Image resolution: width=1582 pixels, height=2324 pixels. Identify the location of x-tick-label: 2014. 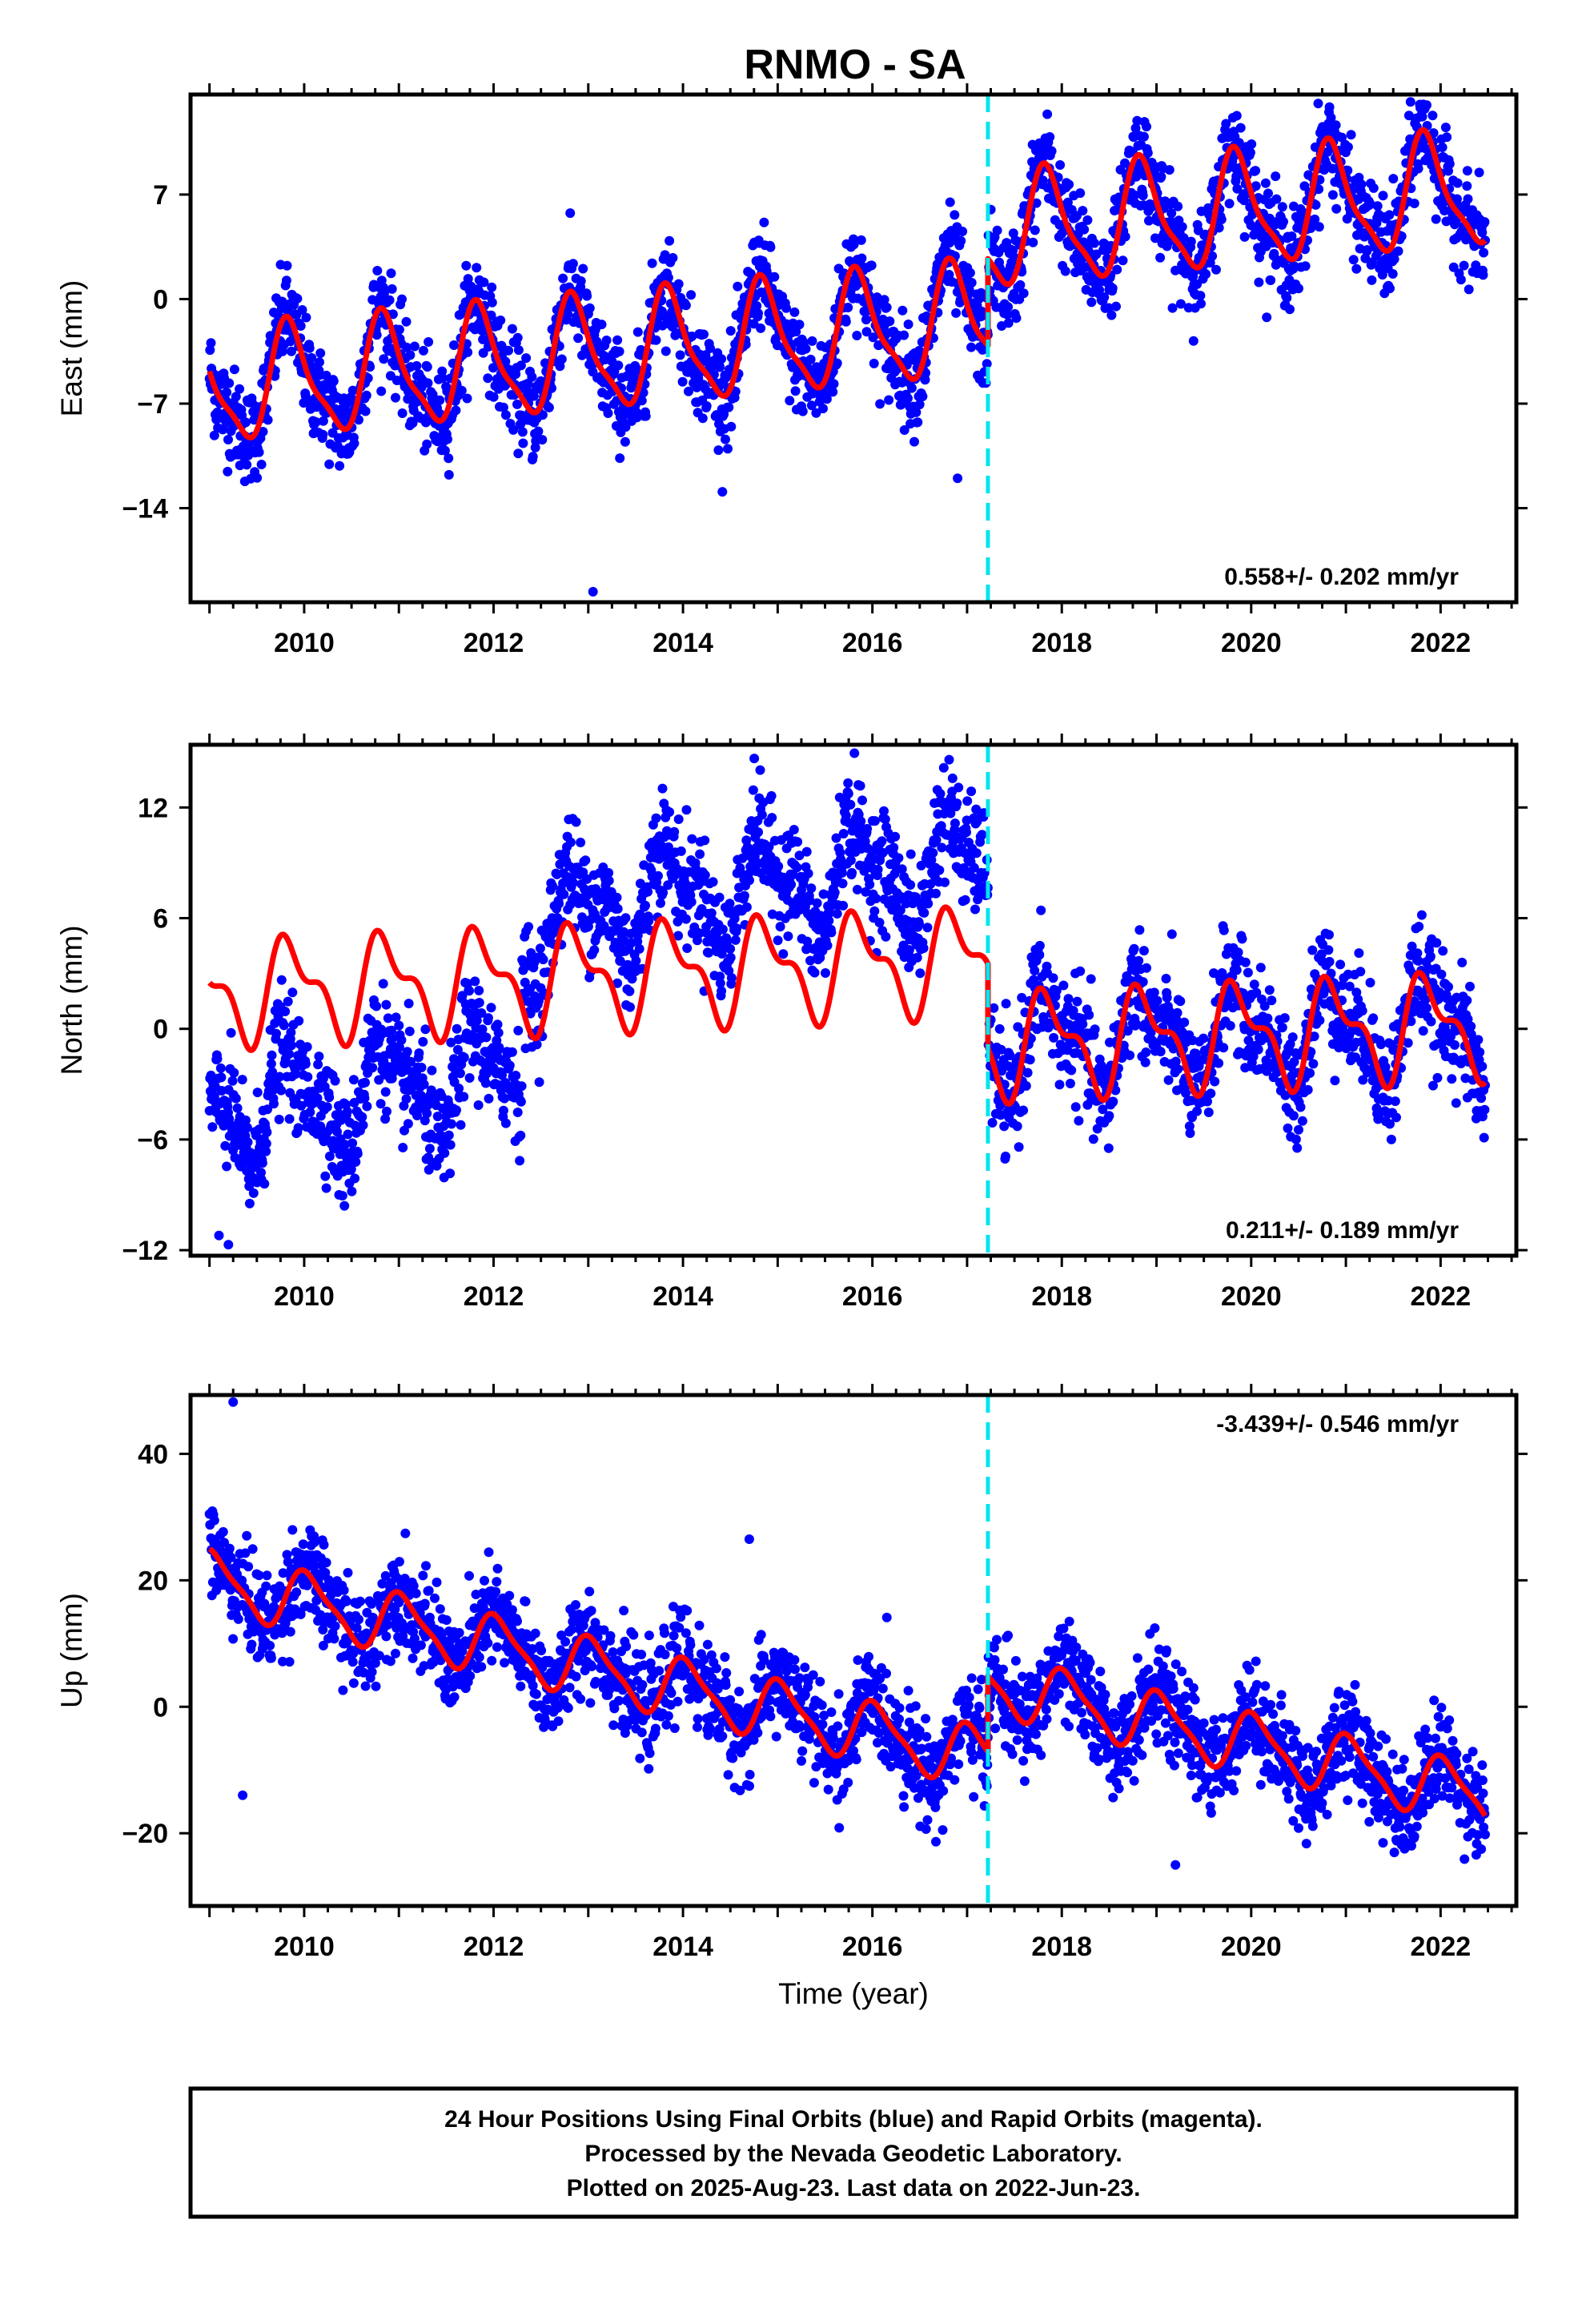
(683, 643).